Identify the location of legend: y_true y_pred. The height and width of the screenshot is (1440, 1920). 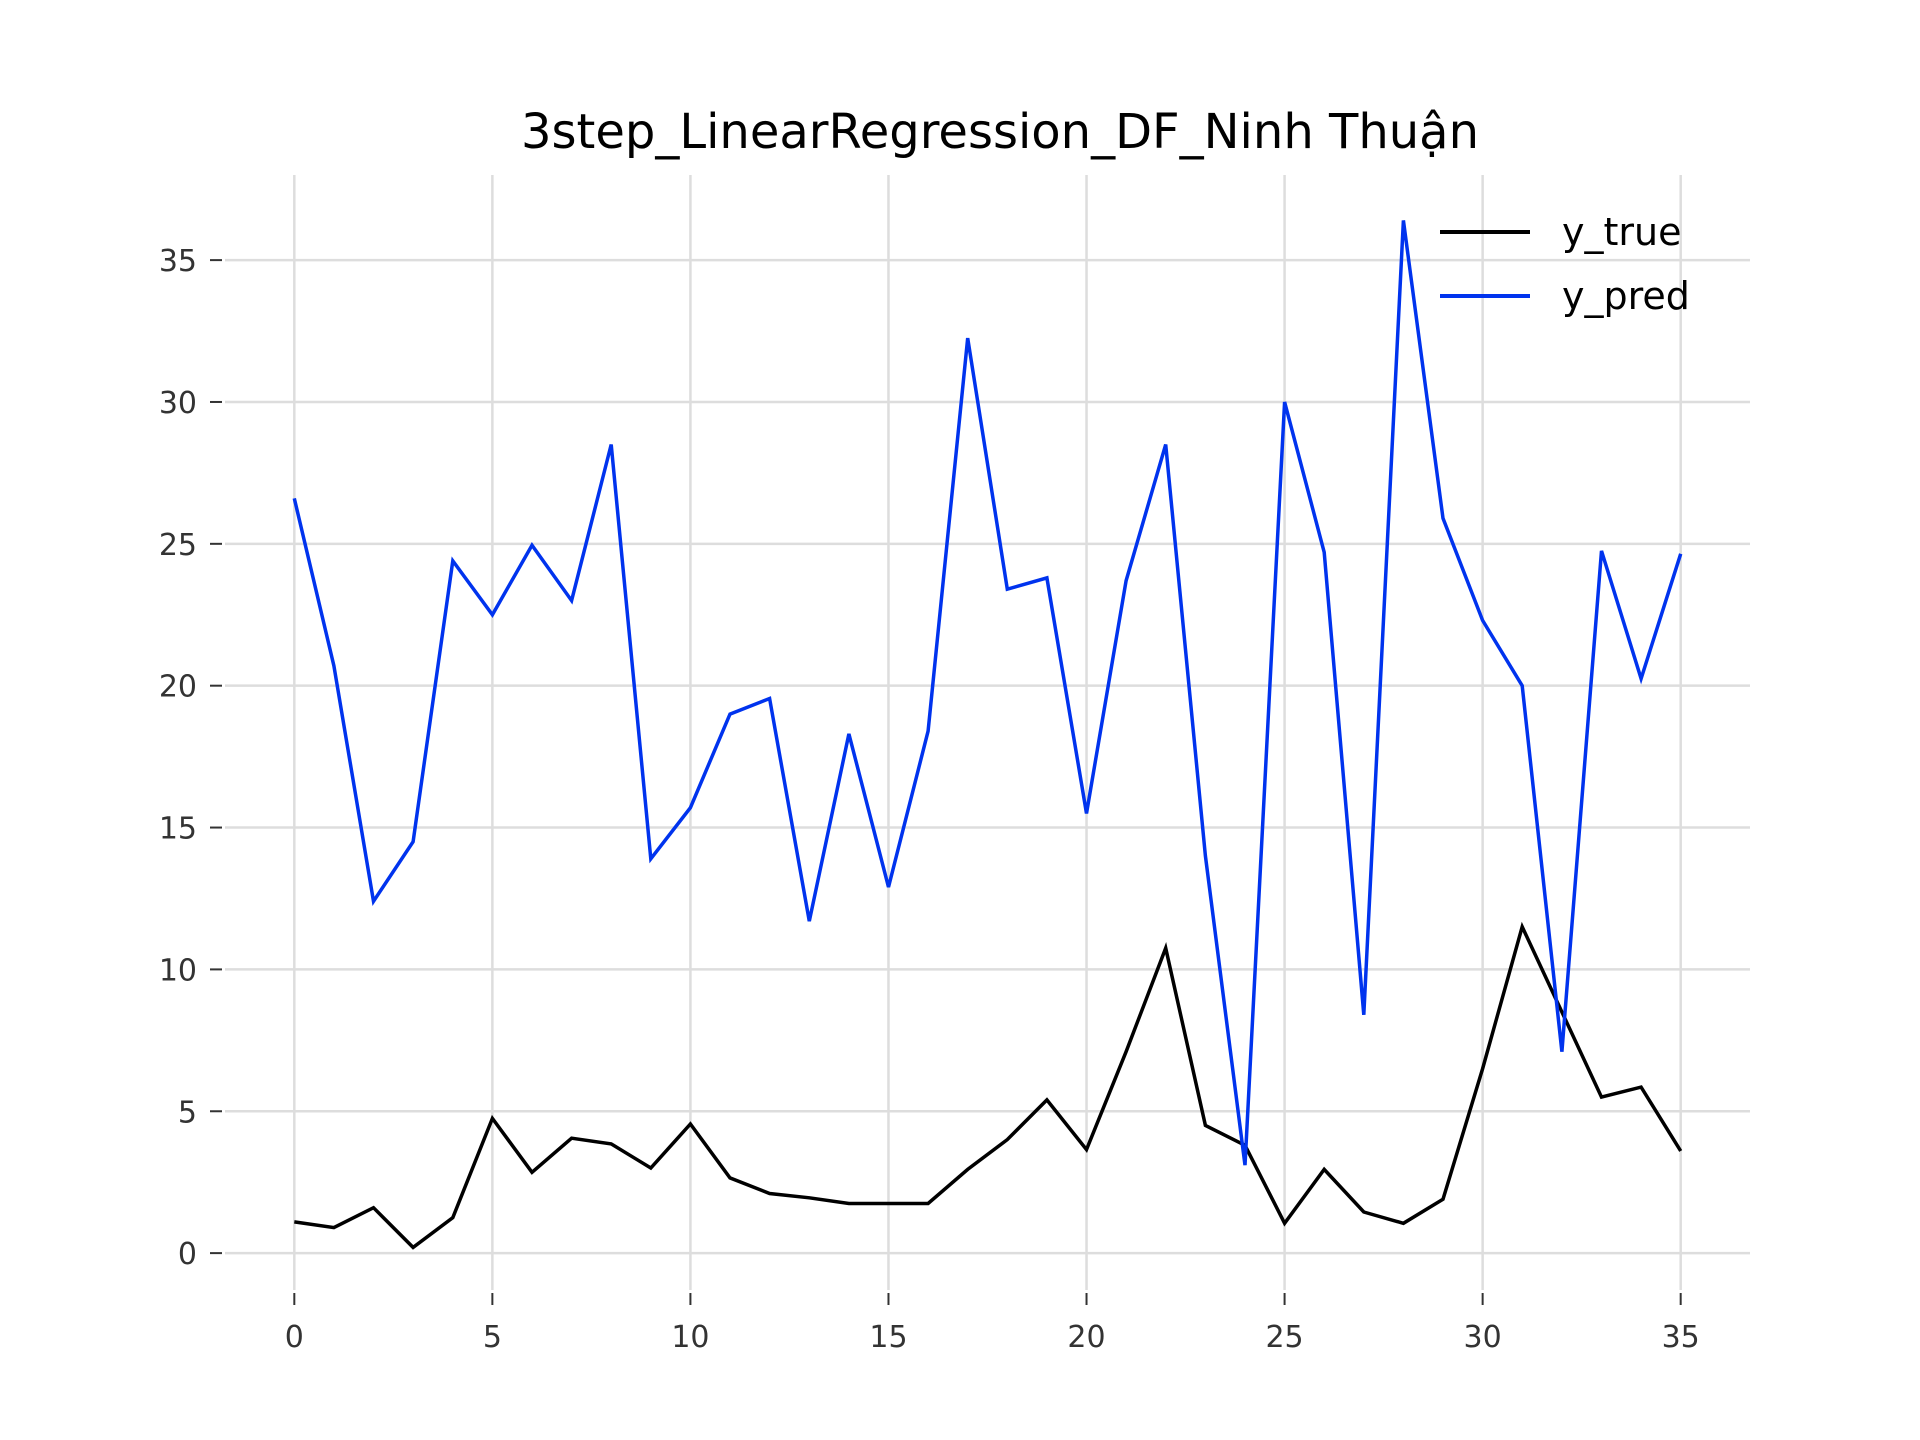
(1565, 264).